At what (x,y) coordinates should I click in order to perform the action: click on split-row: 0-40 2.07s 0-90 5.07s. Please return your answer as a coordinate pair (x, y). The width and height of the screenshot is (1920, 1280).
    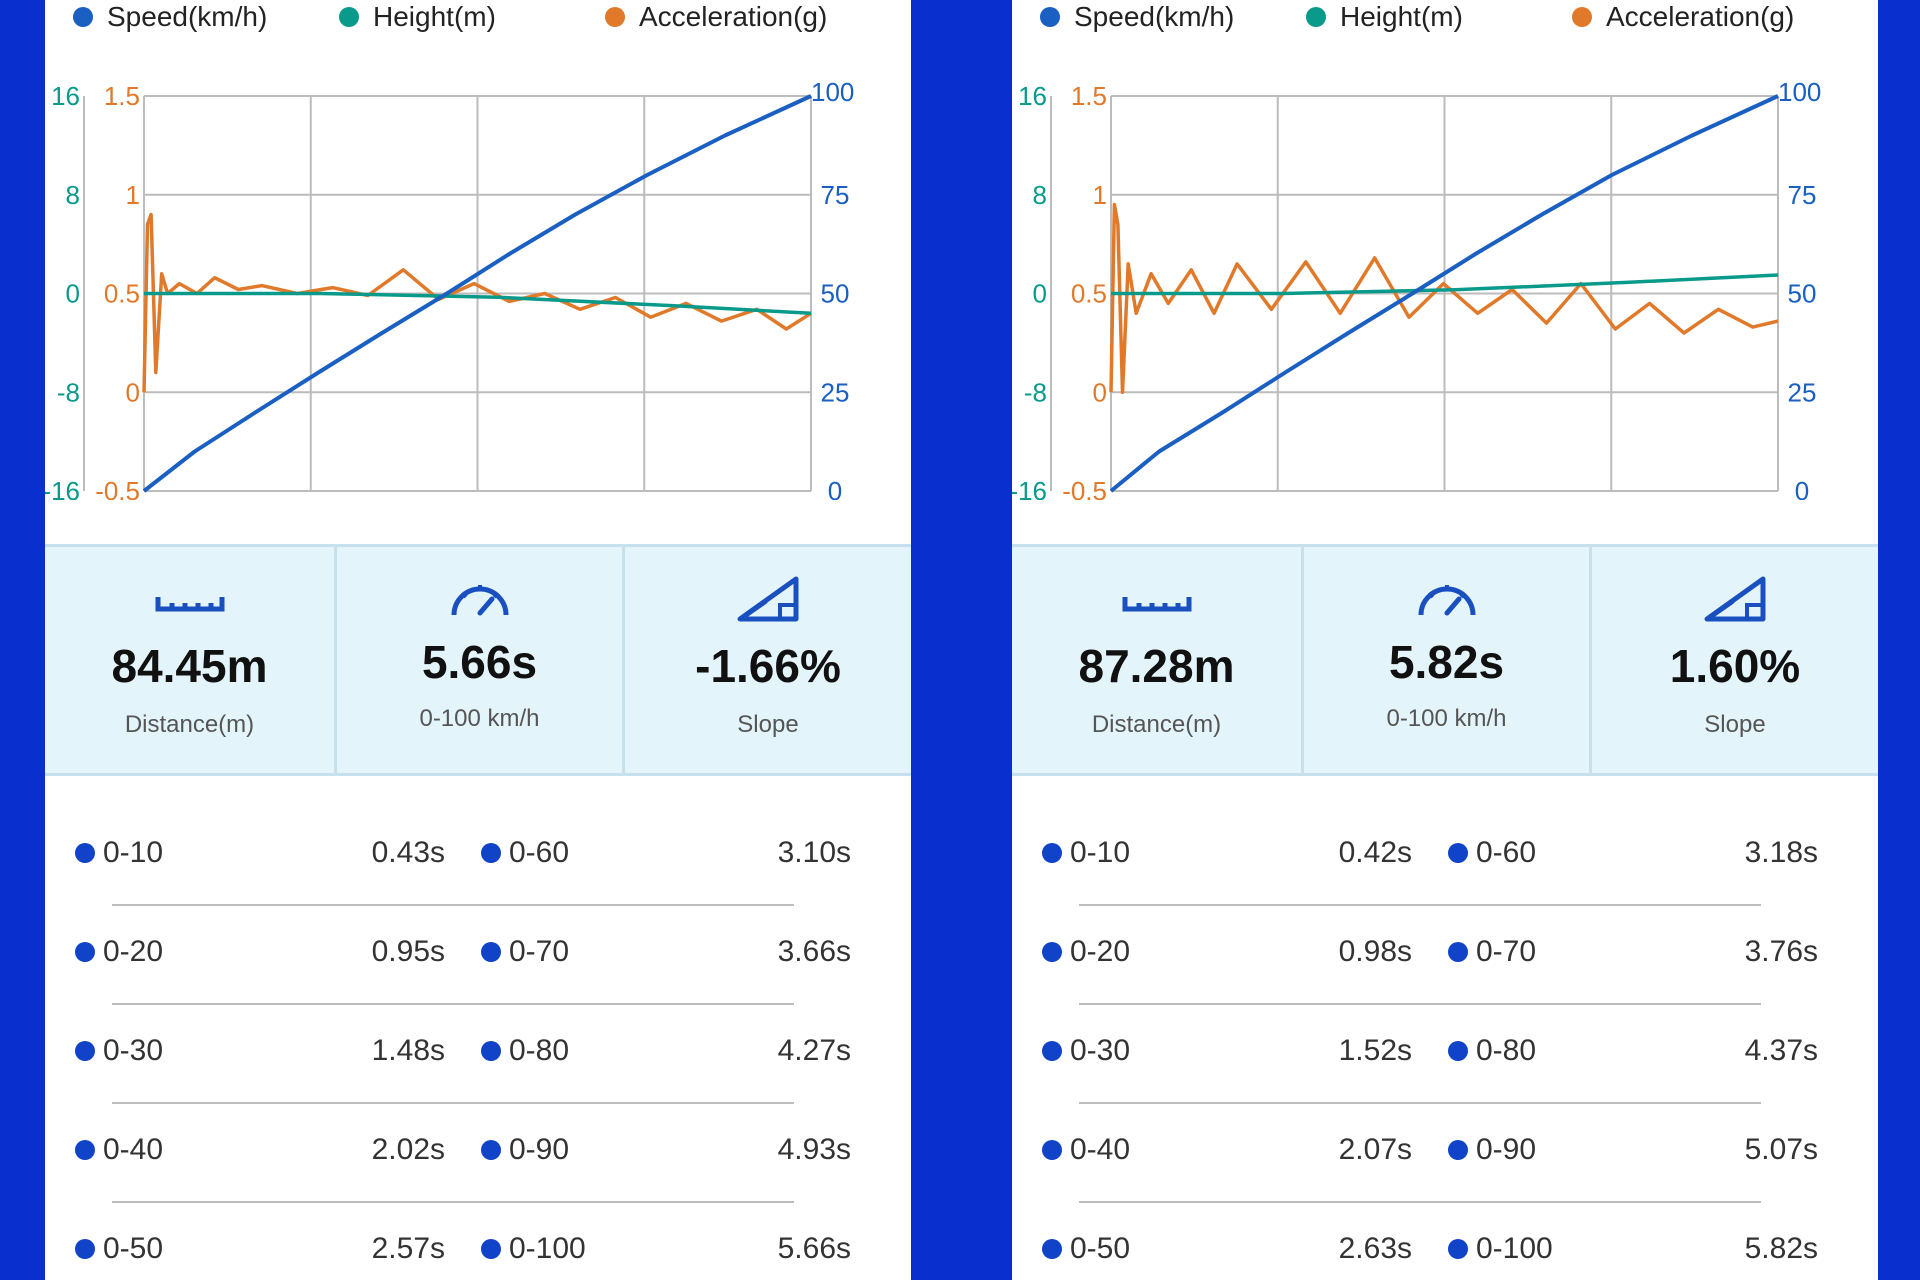
    Looking at the image, I should click on (1445, 1150).